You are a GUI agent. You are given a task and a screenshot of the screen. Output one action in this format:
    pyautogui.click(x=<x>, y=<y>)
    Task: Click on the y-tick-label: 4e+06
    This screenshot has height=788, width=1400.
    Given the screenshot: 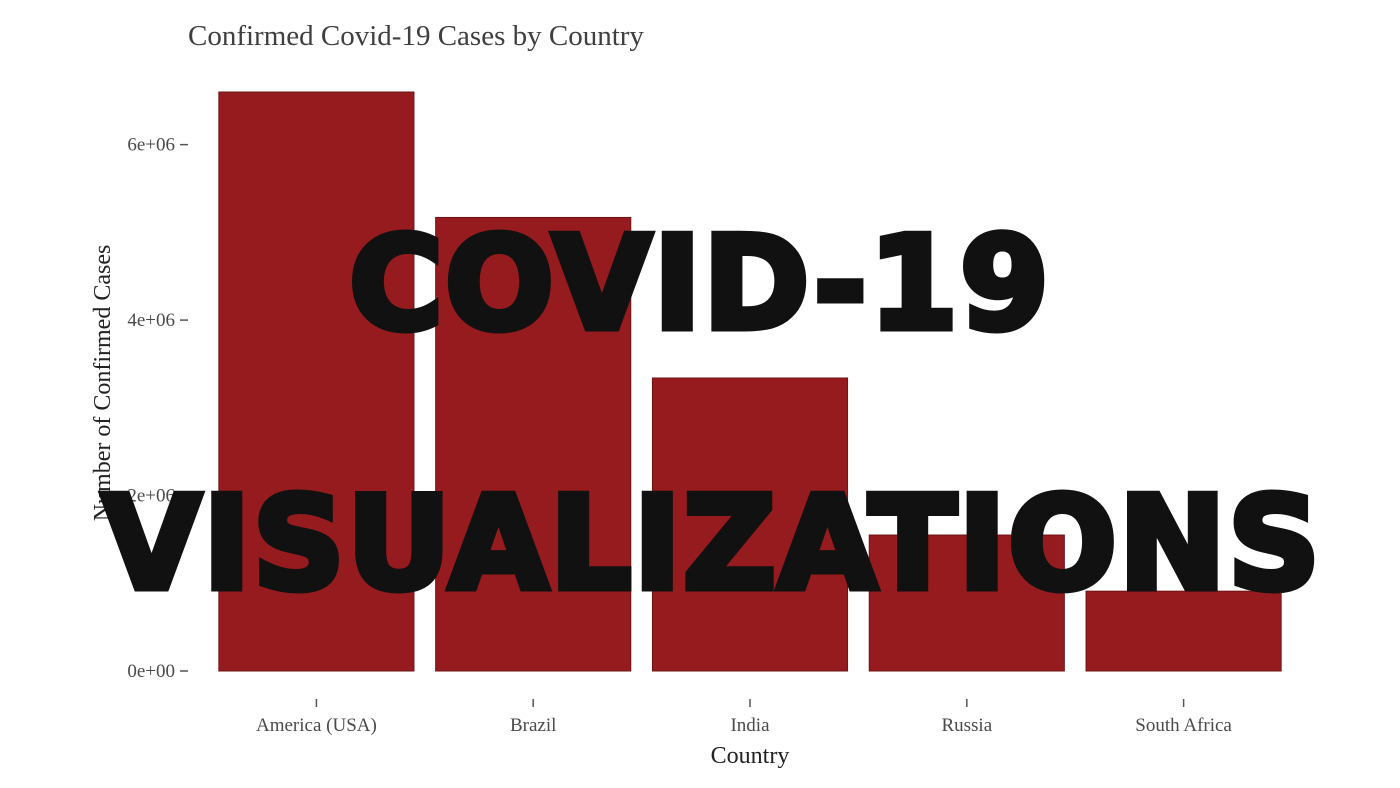 What is the action you would take?
    pyautogui.click(x=151, y=320)
    